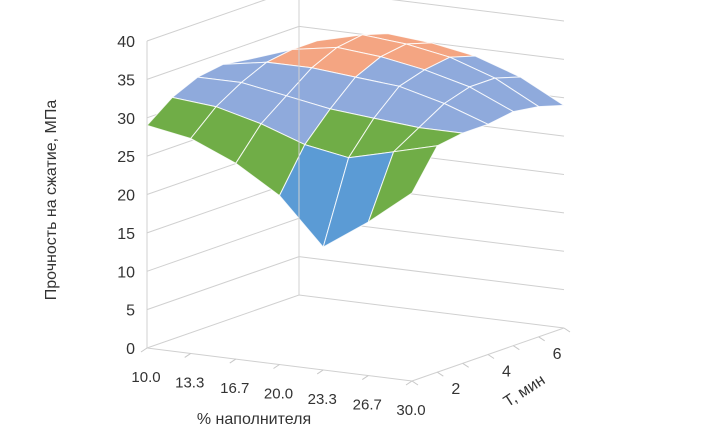 This screenshot has width=705, height=428. Describe the element at coordinates (557, 354) in the screenshot. I see `y-tick-label: 6` at that location.